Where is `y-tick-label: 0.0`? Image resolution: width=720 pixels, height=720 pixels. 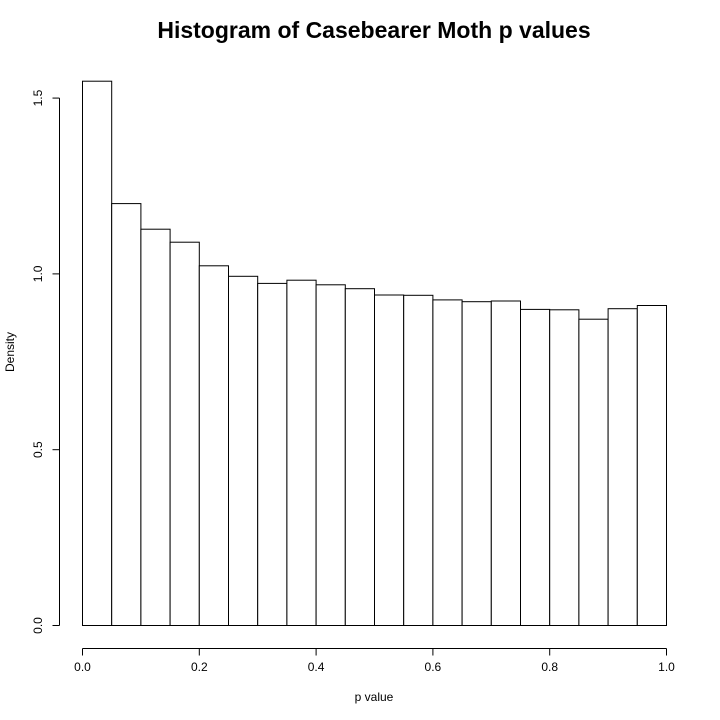 y-tick-label: 0.0 is located at coordinates (38, 625).